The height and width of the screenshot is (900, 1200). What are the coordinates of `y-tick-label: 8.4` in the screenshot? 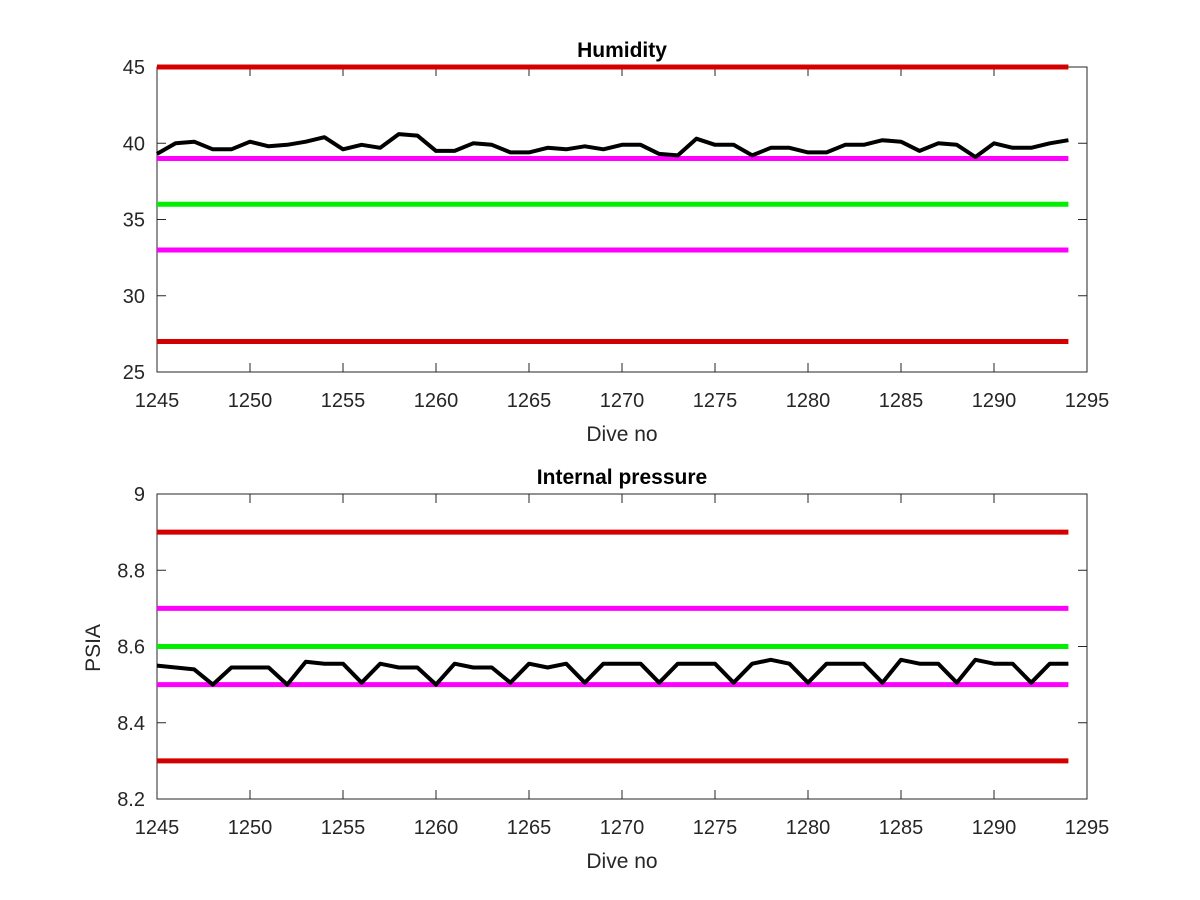 It's located at (131, 724).